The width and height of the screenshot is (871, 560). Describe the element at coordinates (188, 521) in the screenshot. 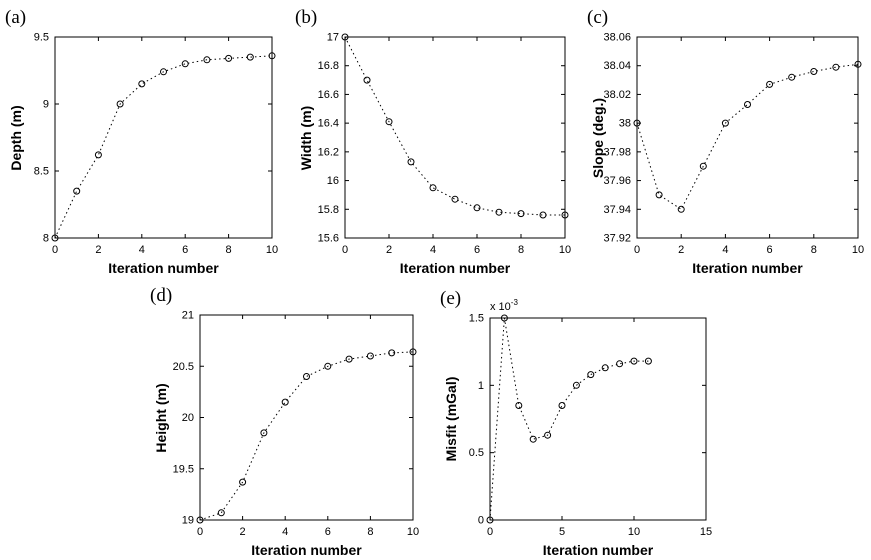

I see `y-tick-label: 19` at that location.